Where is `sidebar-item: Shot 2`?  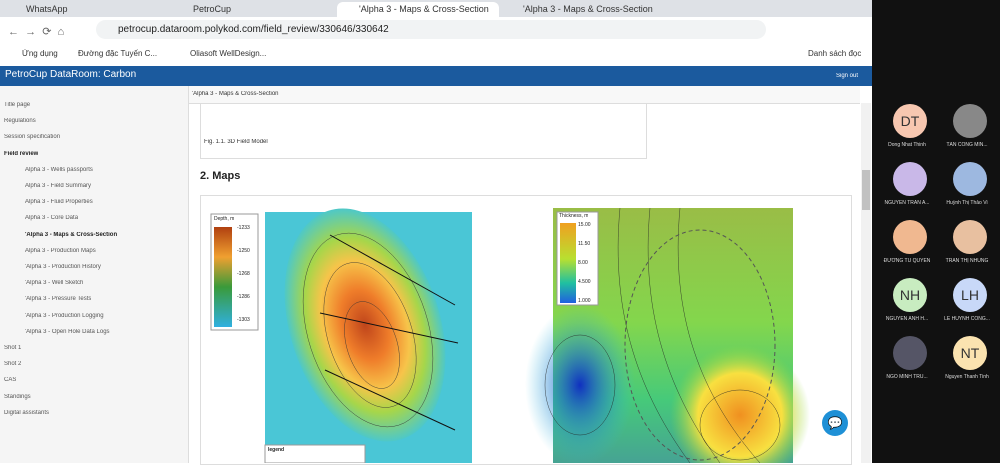
sidebar-item: Shot 2 is located at coordinates (13, 364).